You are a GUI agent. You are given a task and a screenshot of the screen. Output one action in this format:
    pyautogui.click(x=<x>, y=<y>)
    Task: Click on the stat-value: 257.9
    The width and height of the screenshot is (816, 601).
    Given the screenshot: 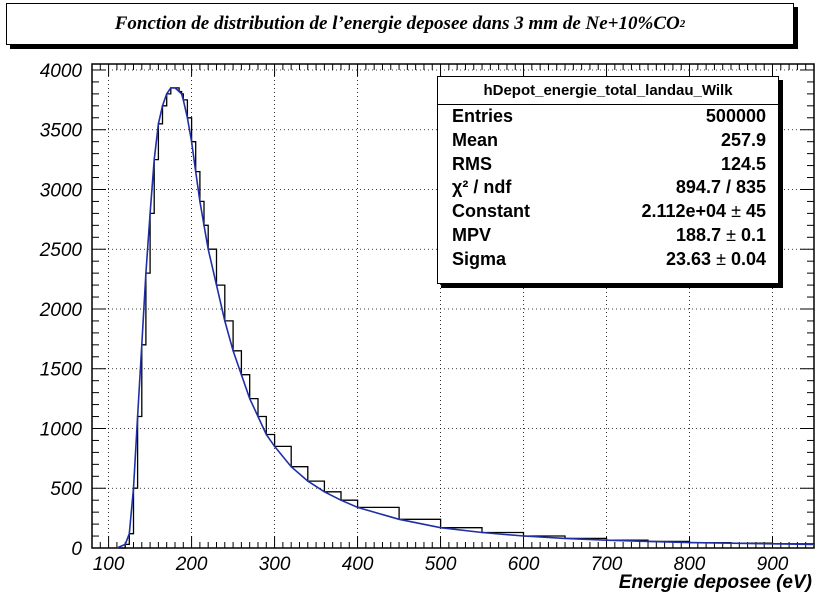 What is the action you would take?
    pyautogui.click(x=743, y=141)
    